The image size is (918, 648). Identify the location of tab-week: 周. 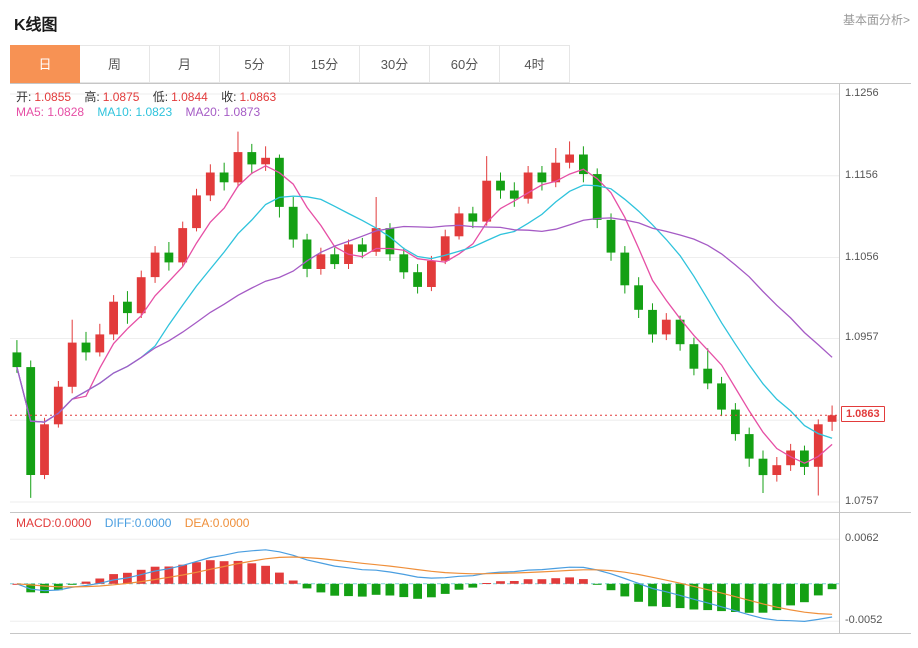
(115, 64).